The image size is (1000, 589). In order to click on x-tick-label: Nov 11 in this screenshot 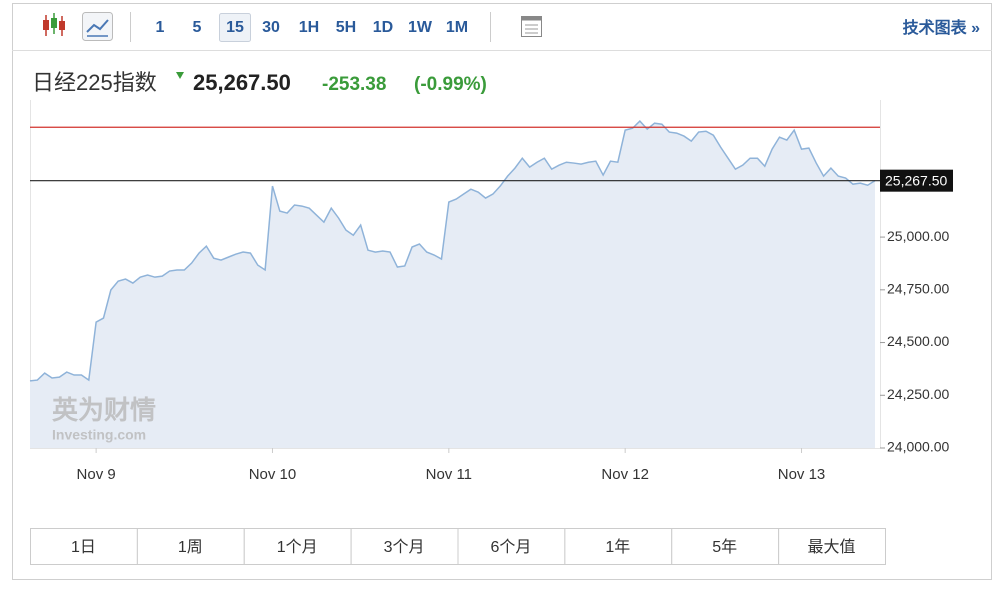, I will do `click(449, 474)`.